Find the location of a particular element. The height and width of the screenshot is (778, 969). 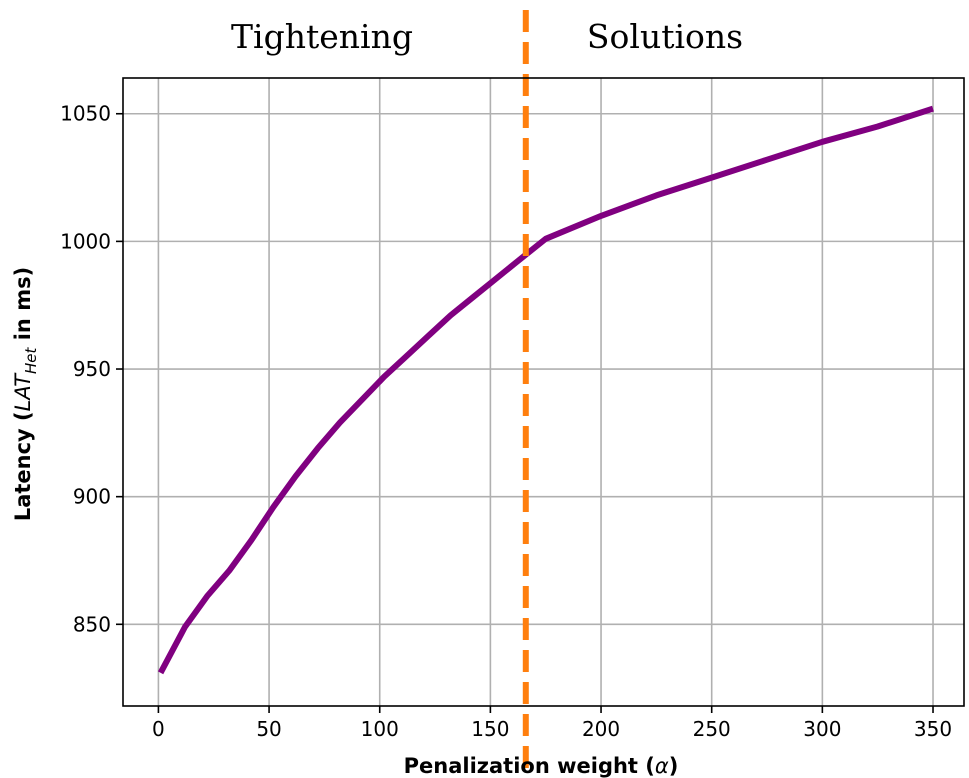

x-tick-label: 300 is located at coordinates (822, 729).